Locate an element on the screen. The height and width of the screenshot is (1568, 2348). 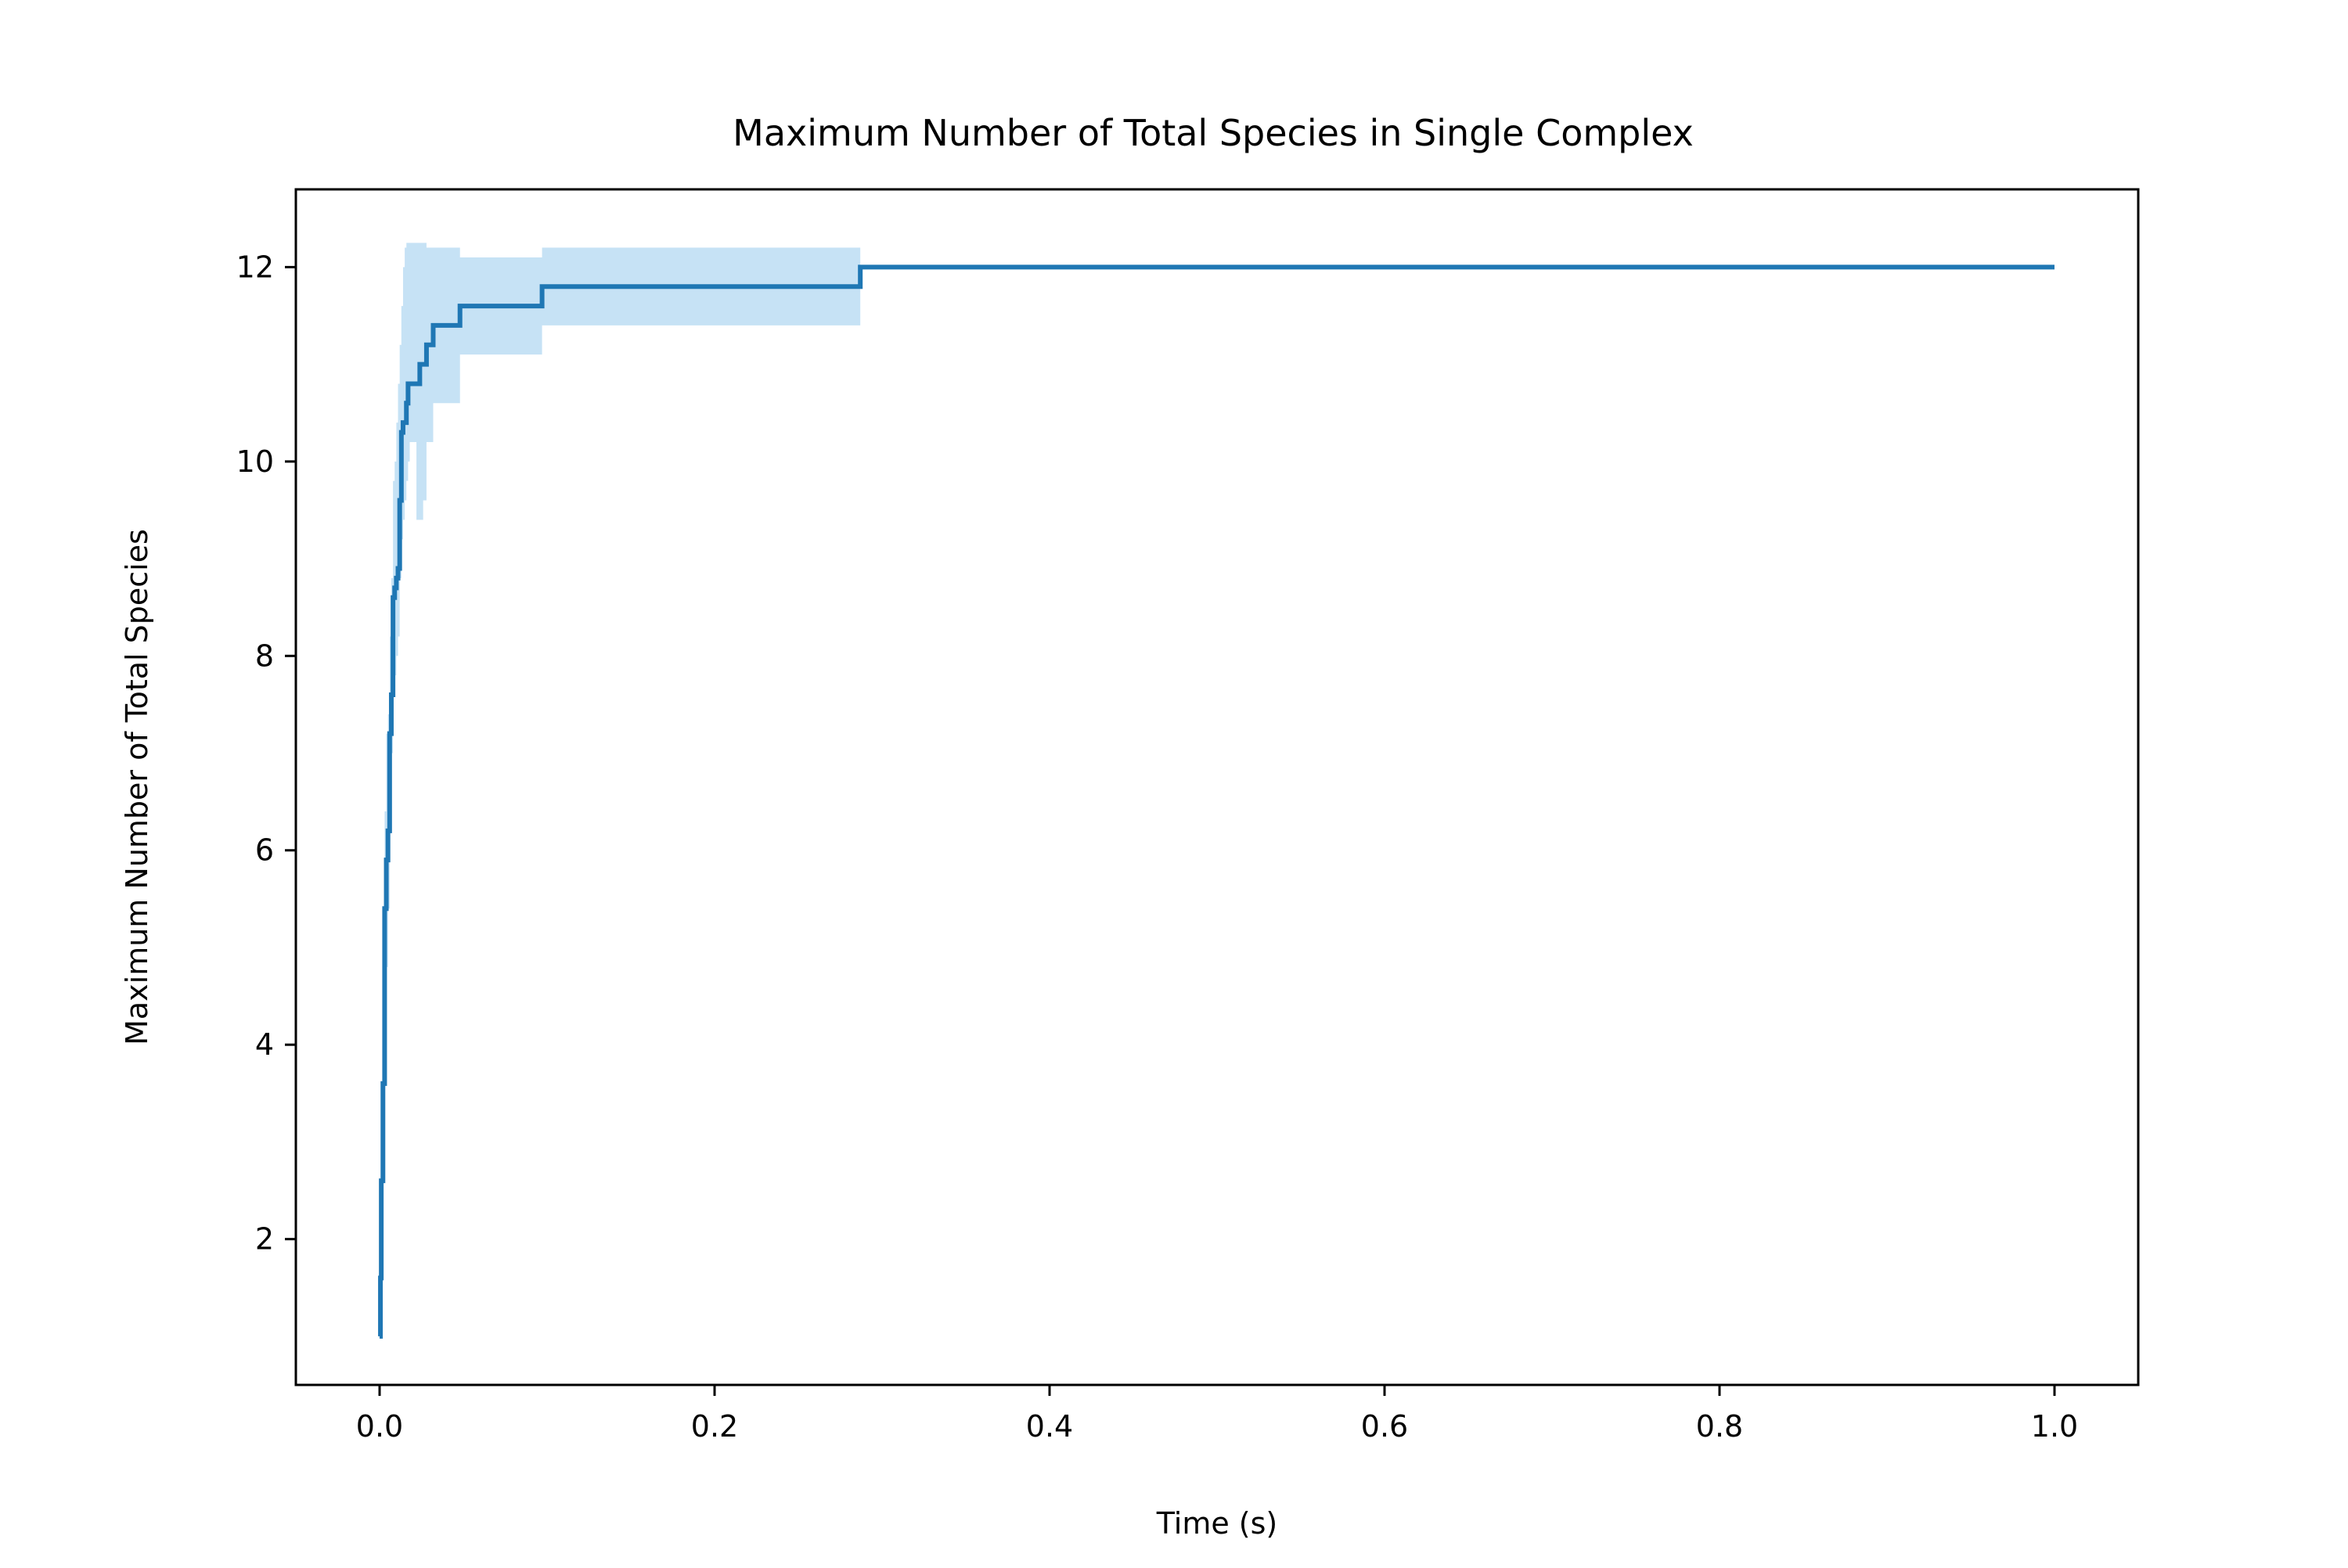
y-tick-label: 4 is located at coordinates (264, 1044).